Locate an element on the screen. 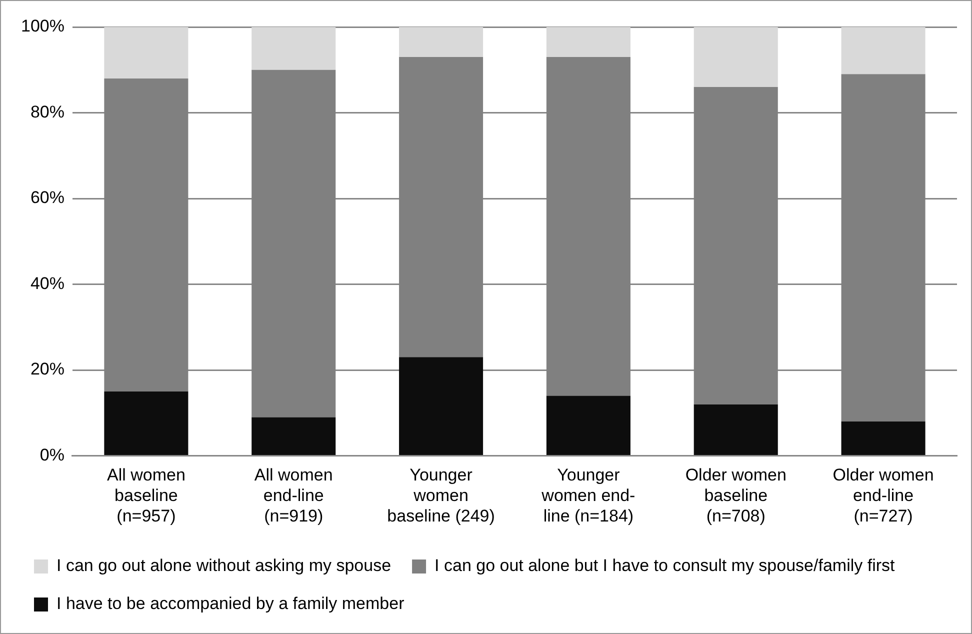 This screenshot has width=972, height=634. x-tick-label: All women end-line (n=919) is located at coordinates (293, 496).